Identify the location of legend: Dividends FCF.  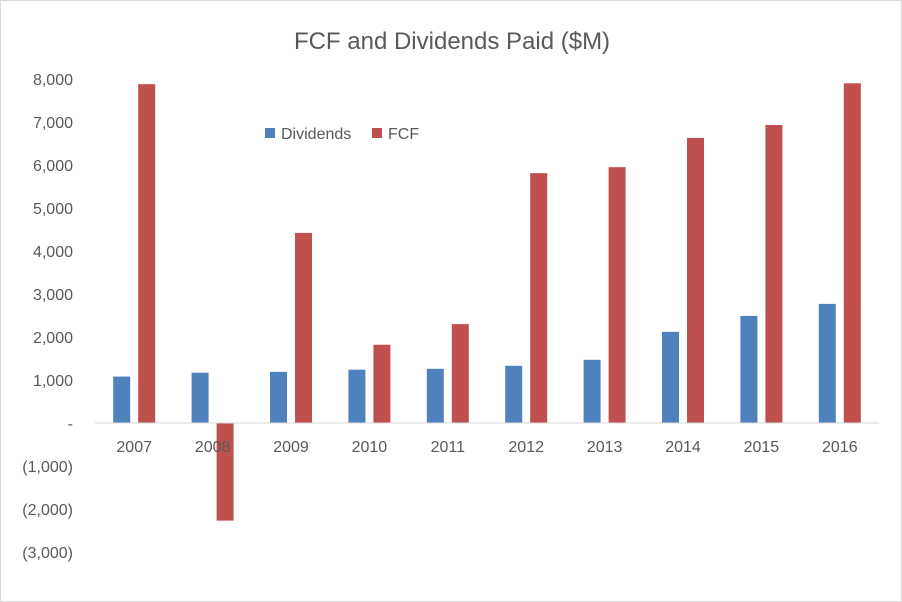
(342, 134).